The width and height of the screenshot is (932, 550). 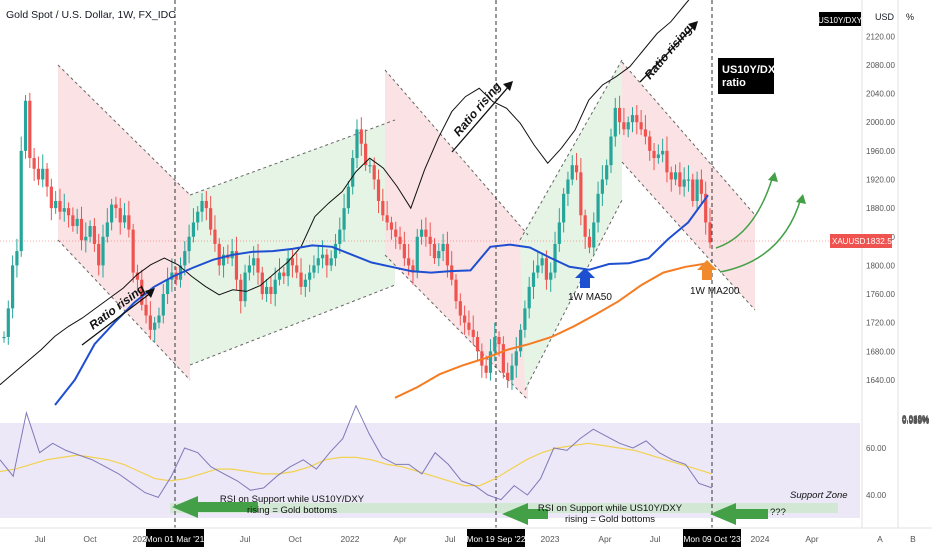 What do you see at coordinates (897, 264) in the screenshot?
I see `price-axis-bg` at bounding box center [897, 264].